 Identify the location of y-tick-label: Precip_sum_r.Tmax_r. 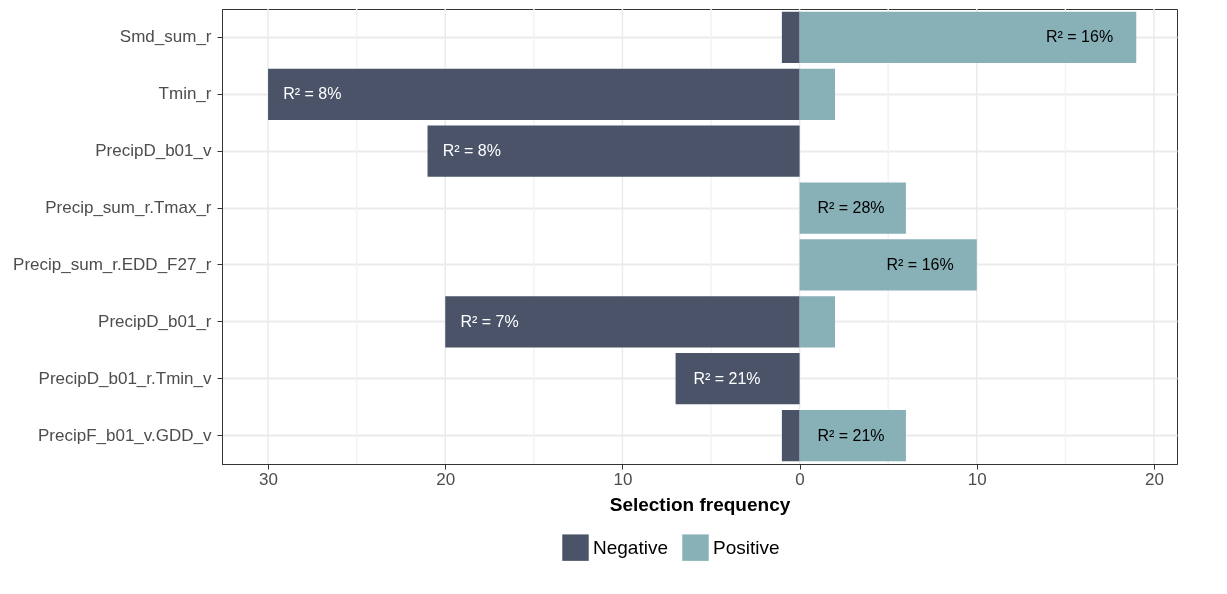
(128, 208).